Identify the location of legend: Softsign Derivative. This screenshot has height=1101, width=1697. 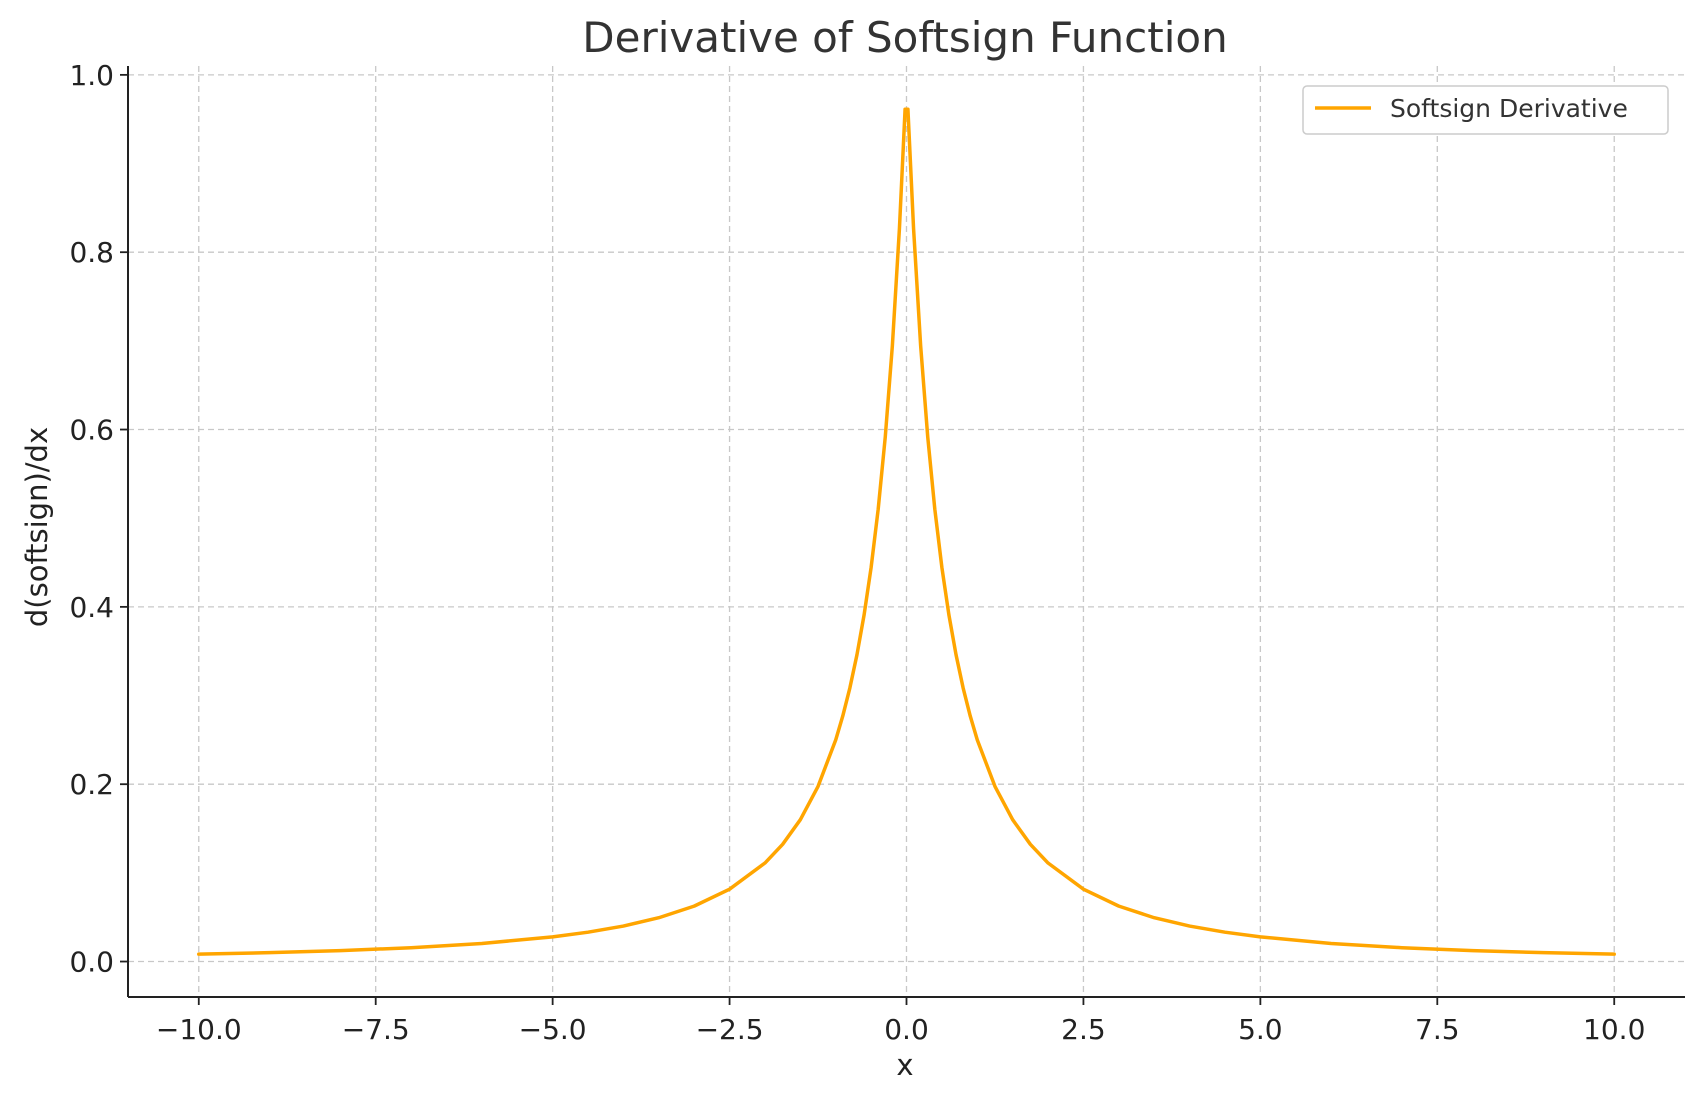
(1485, 110).